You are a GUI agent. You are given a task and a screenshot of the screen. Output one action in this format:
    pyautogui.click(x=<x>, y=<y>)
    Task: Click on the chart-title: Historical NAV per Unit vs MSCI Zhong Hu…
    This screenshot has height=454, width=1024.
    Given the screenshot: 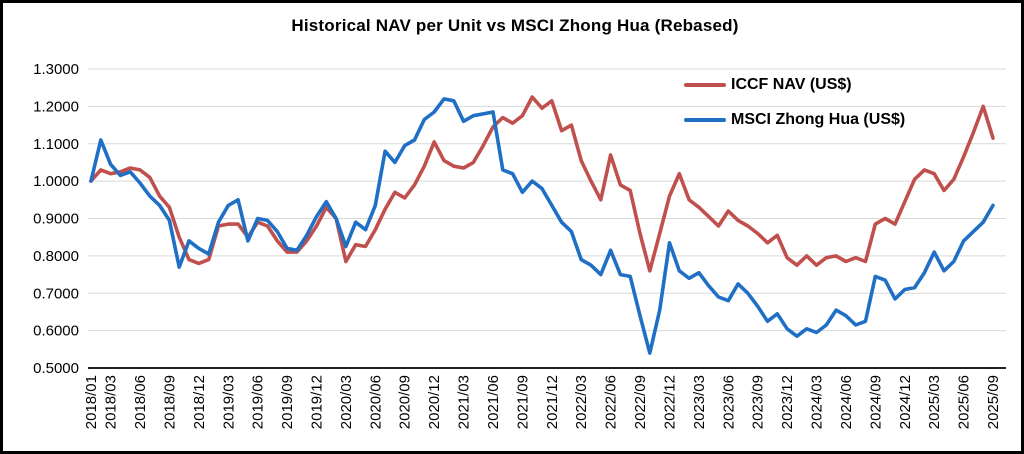 What is the action you would take?
    pyautogui.click(x=515, y=25)
    